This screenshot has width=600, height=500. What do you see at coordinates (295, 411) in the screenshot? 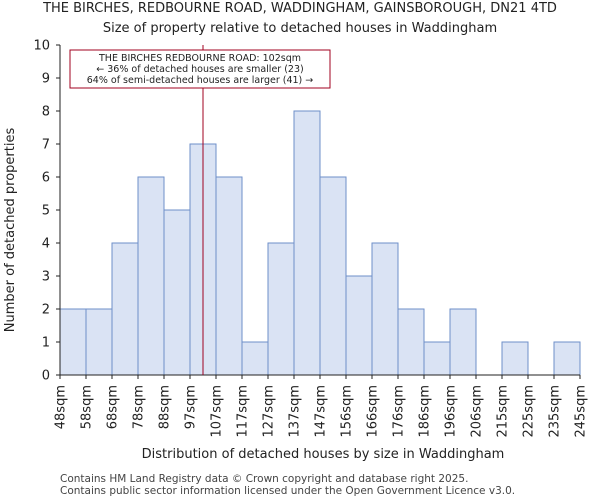
I see `x-tick-label: 137sqm` at bounding box center [295, 411].